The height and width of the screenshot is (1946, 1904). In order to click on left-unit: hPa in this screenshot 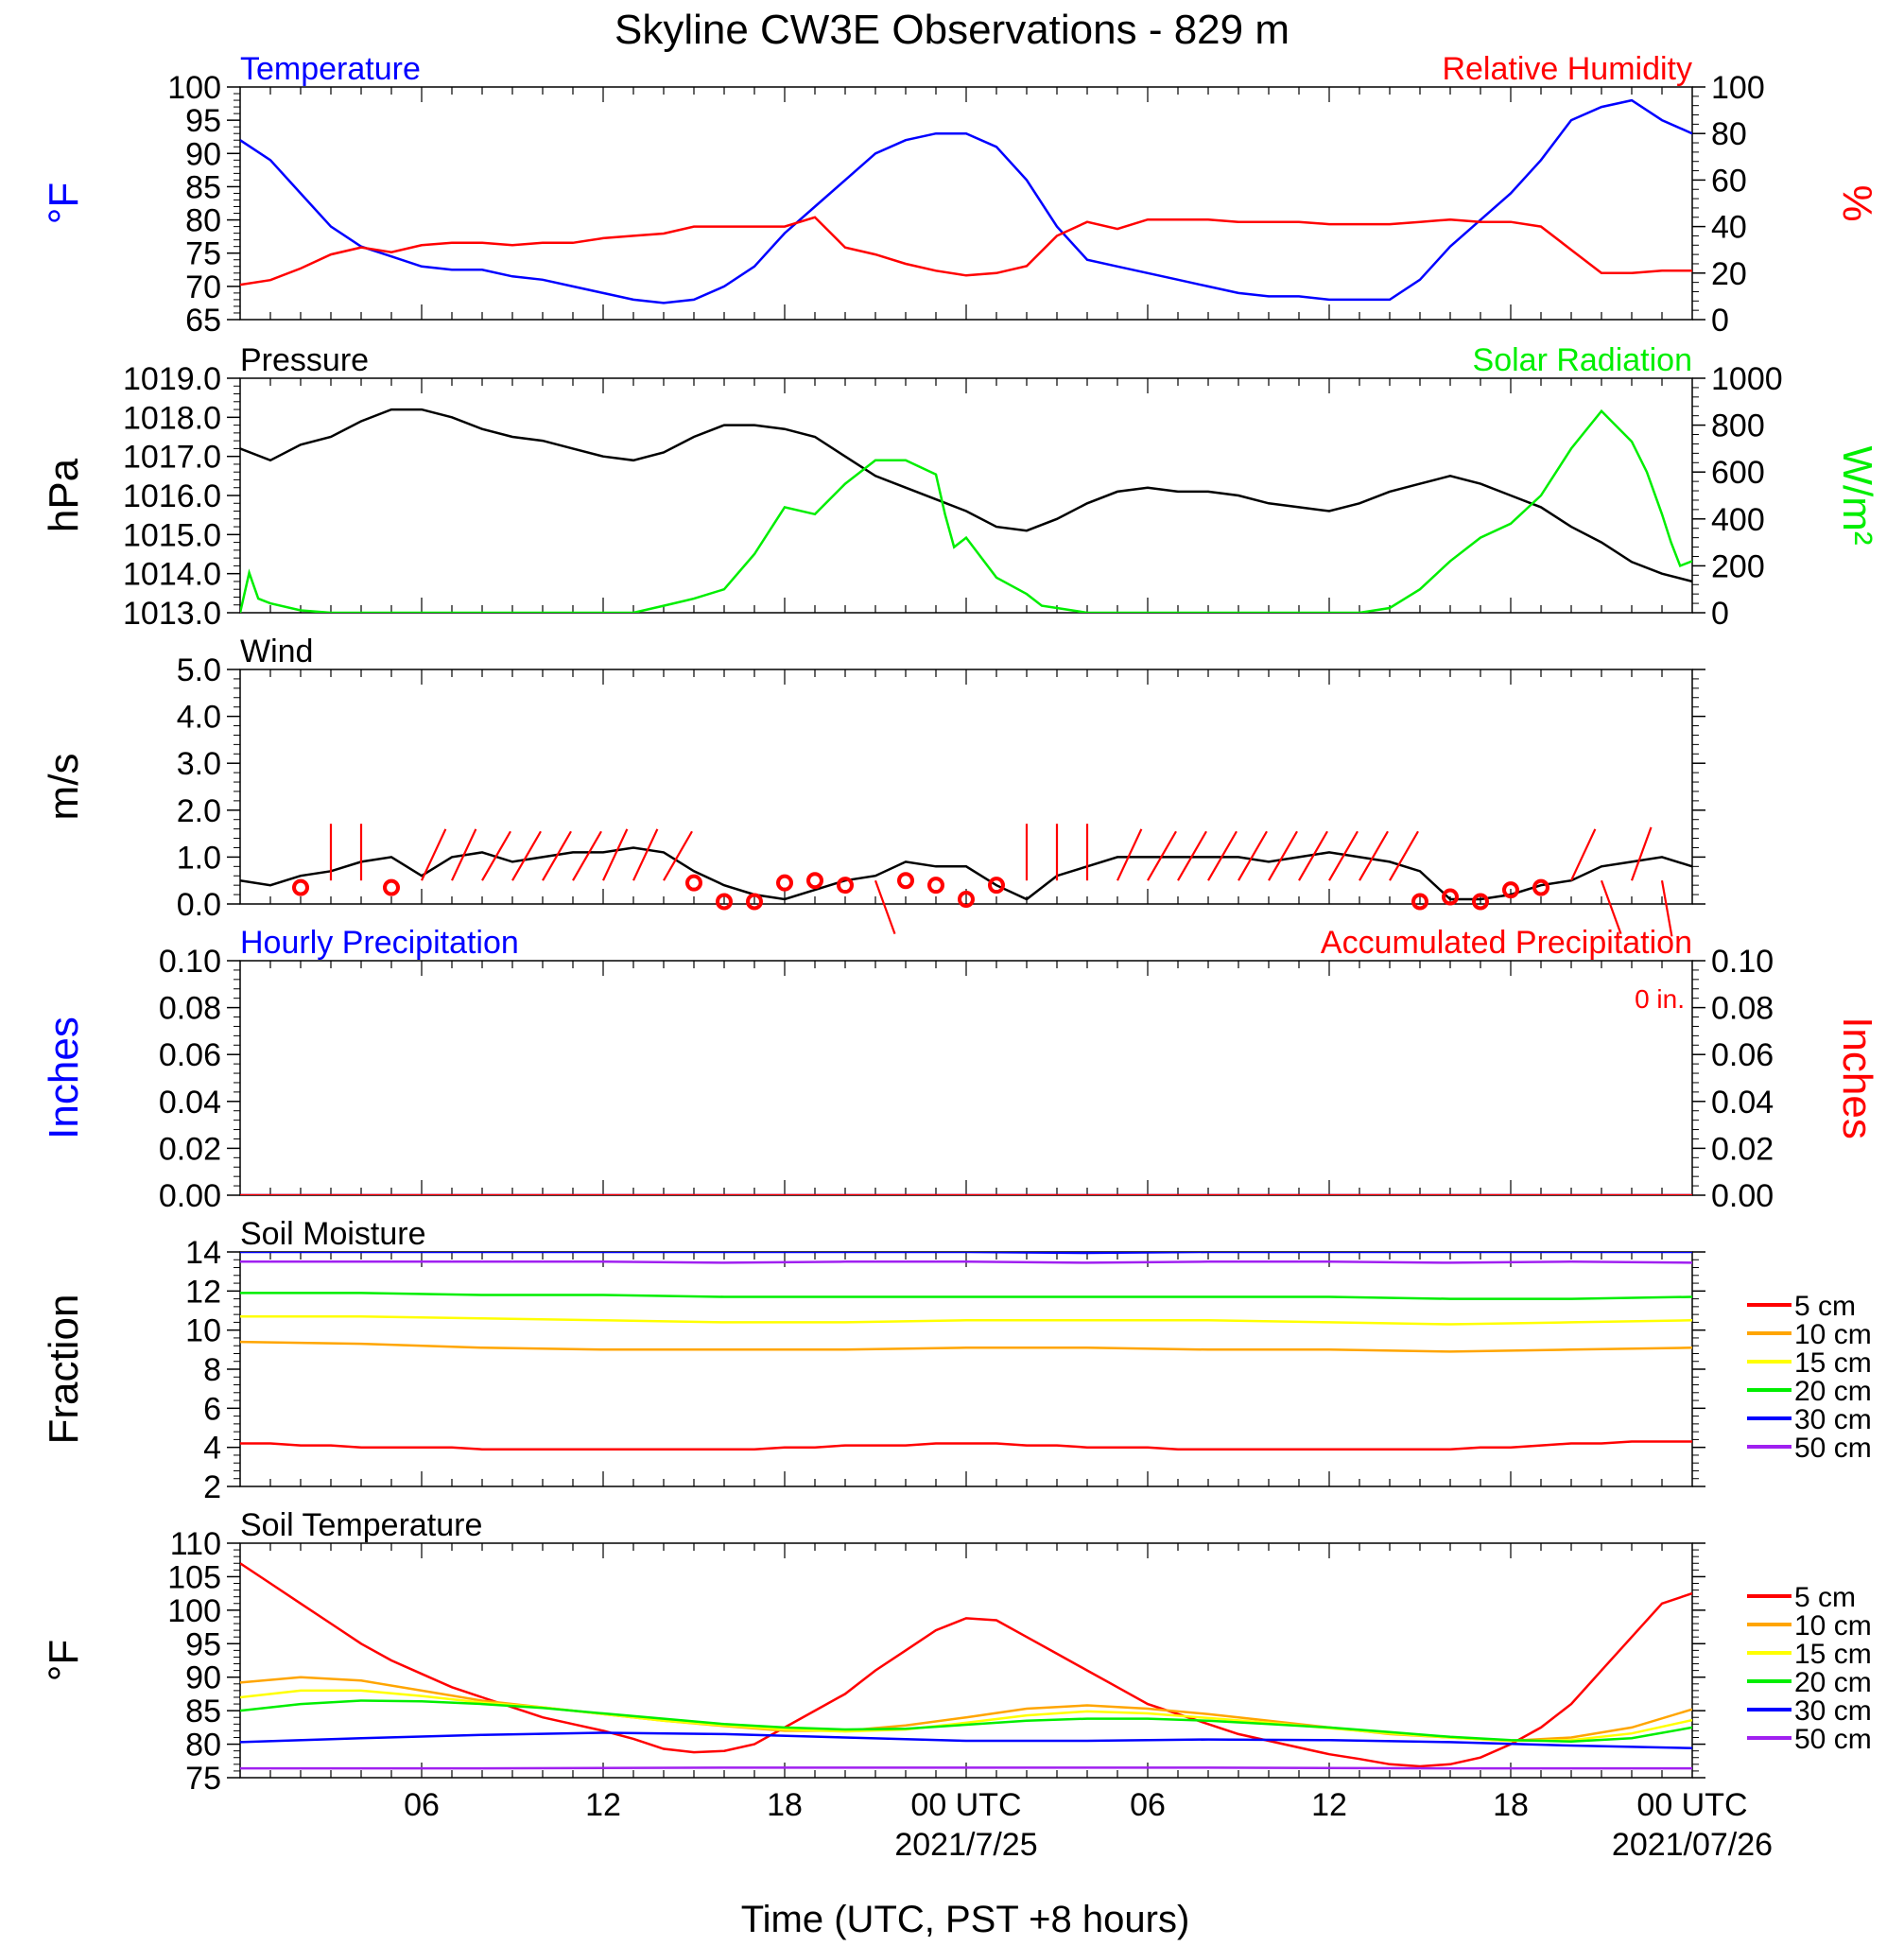, I will do `click(64, 495)`.